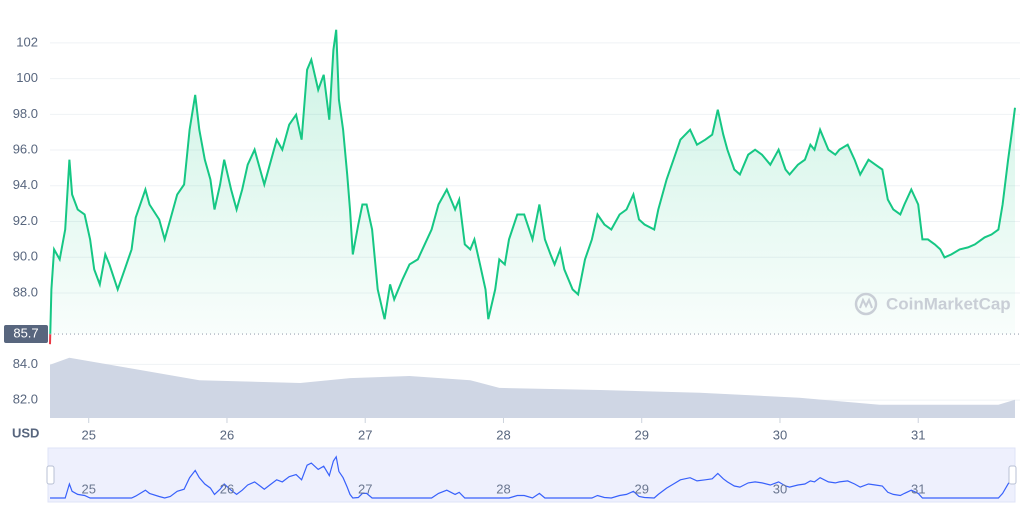  I want to click on x-tick-label: 31, so click(918, 434).